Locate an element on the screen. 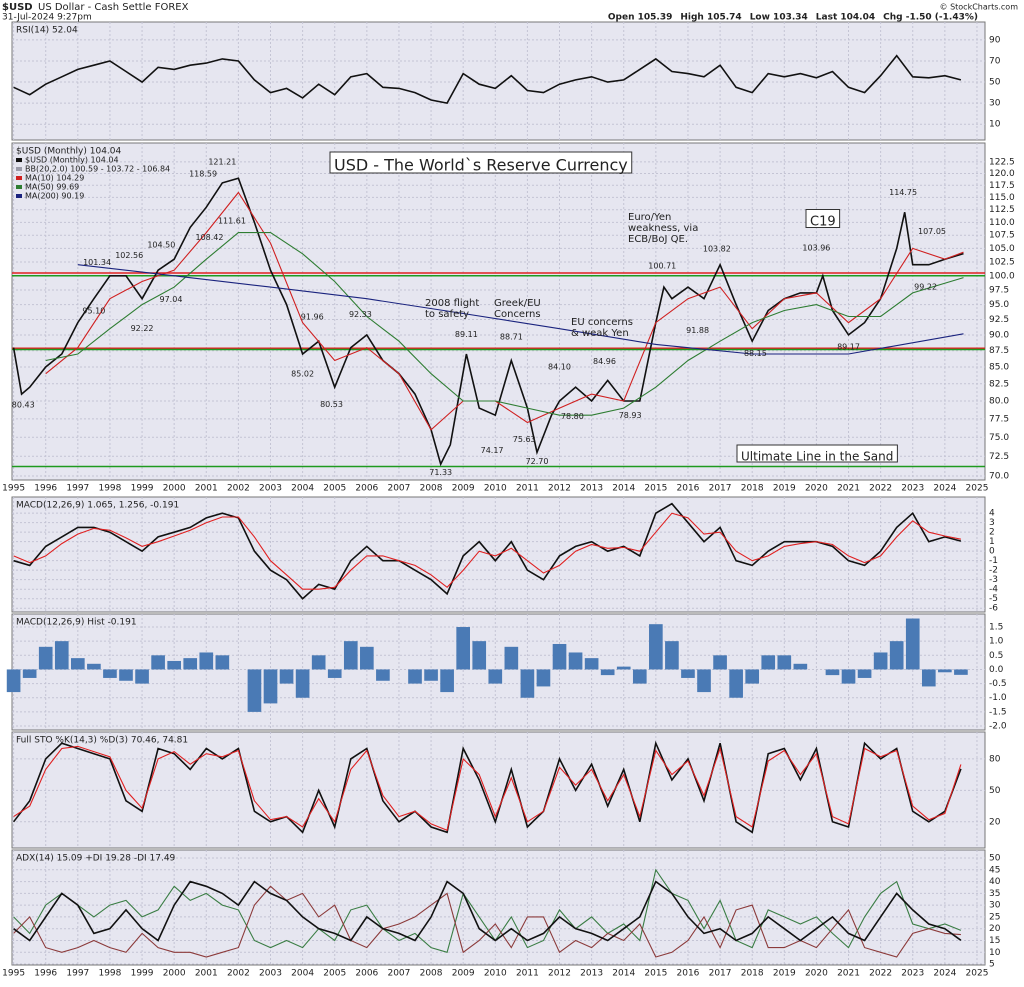 The image size is (1024, 987). y-tick-label: 77.5 is located at coordinates (999, 419).